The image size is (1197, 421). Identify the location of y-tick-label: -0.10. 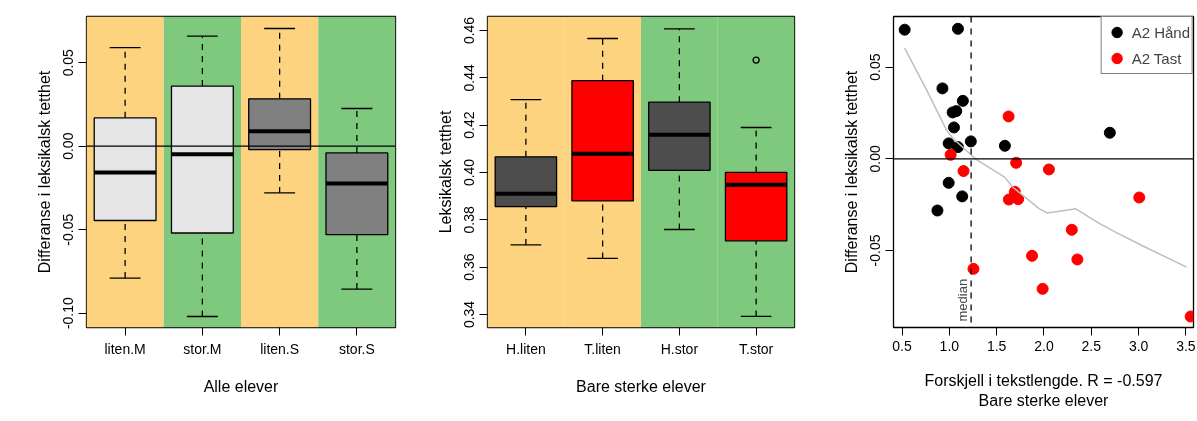
(68, 313).